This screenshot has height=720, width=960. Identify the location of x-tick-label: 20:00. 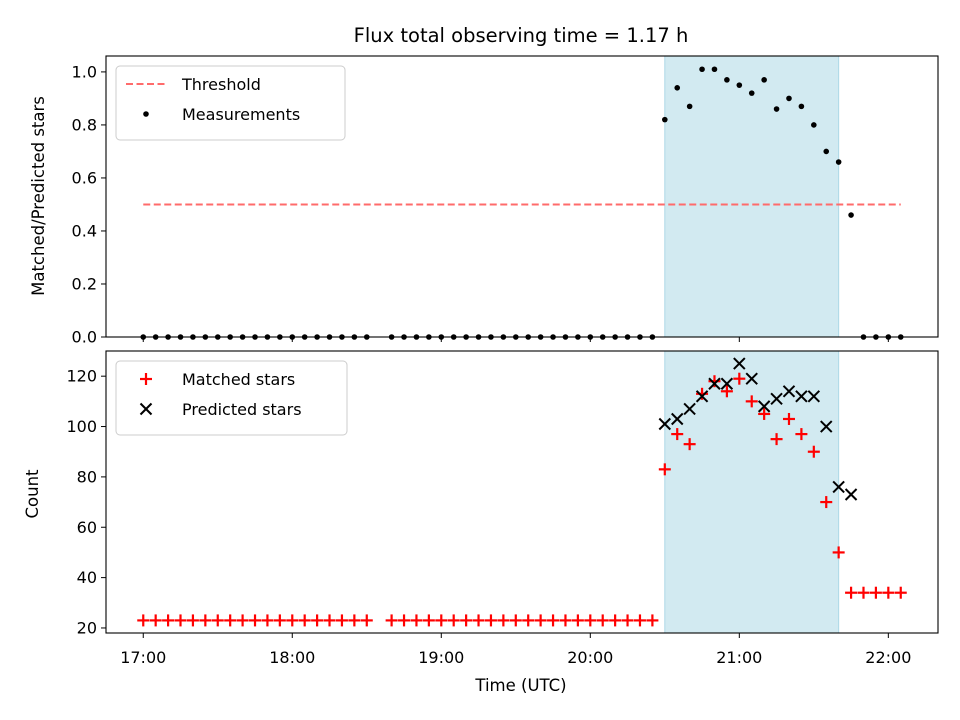
(590, 657).